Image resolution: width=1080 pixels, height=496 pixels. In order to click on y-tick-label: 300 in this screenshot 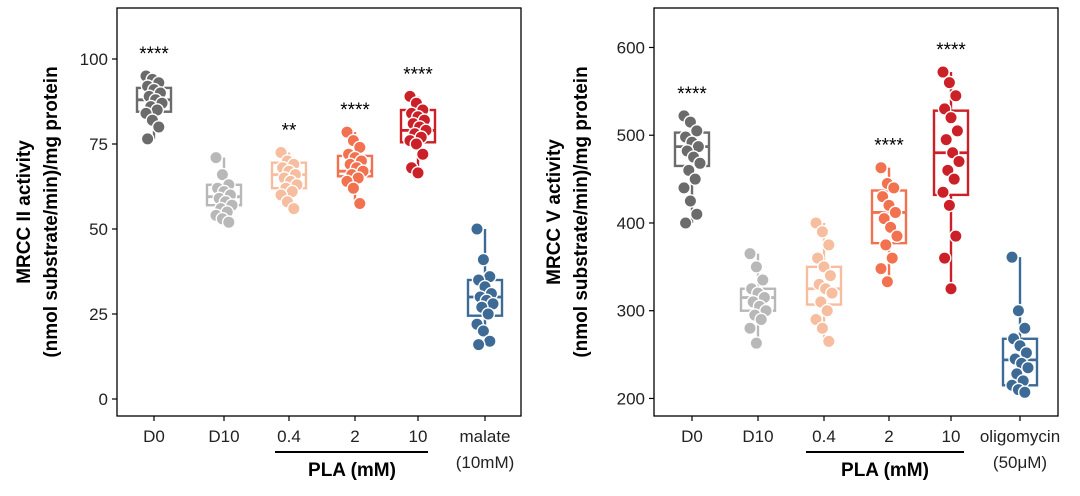, I will do `click(631, 311)`.